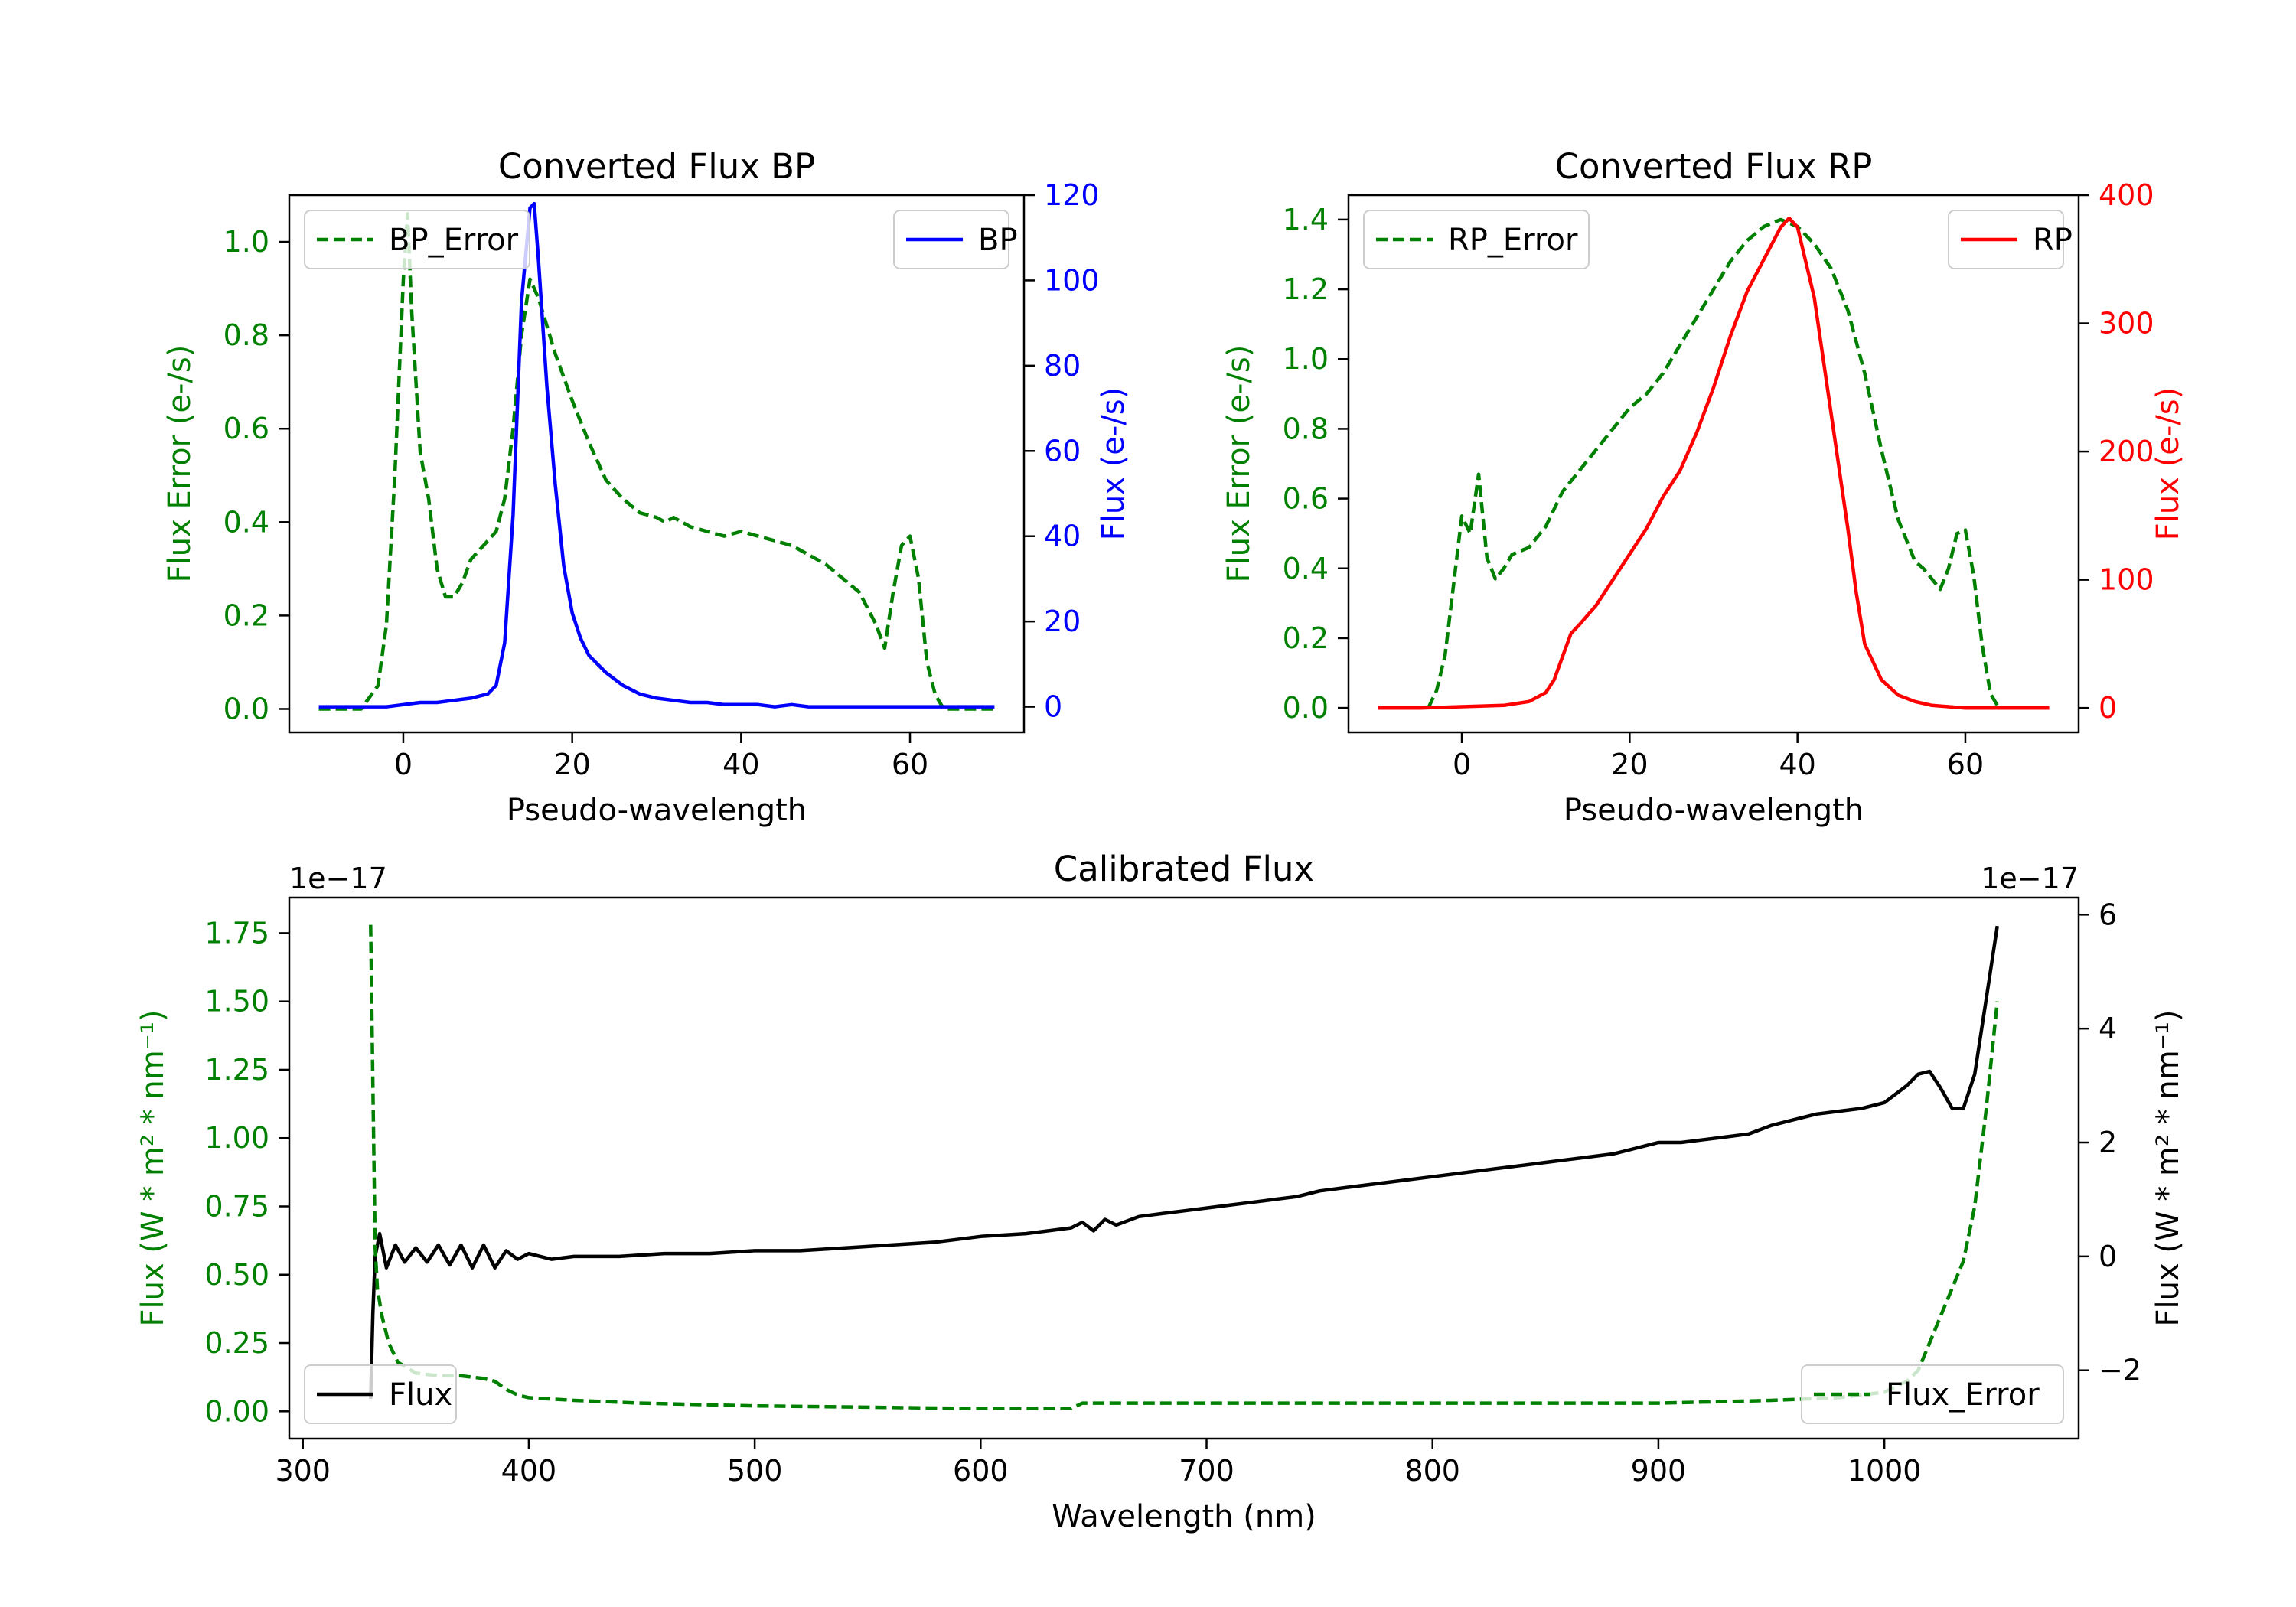 This screenshot has height=1607, width=2296. What do you see at coordinates (755, 1471) in the screenshot?
I see `chart3-x-tick-label: 500` at bounding box center [755, 1471].